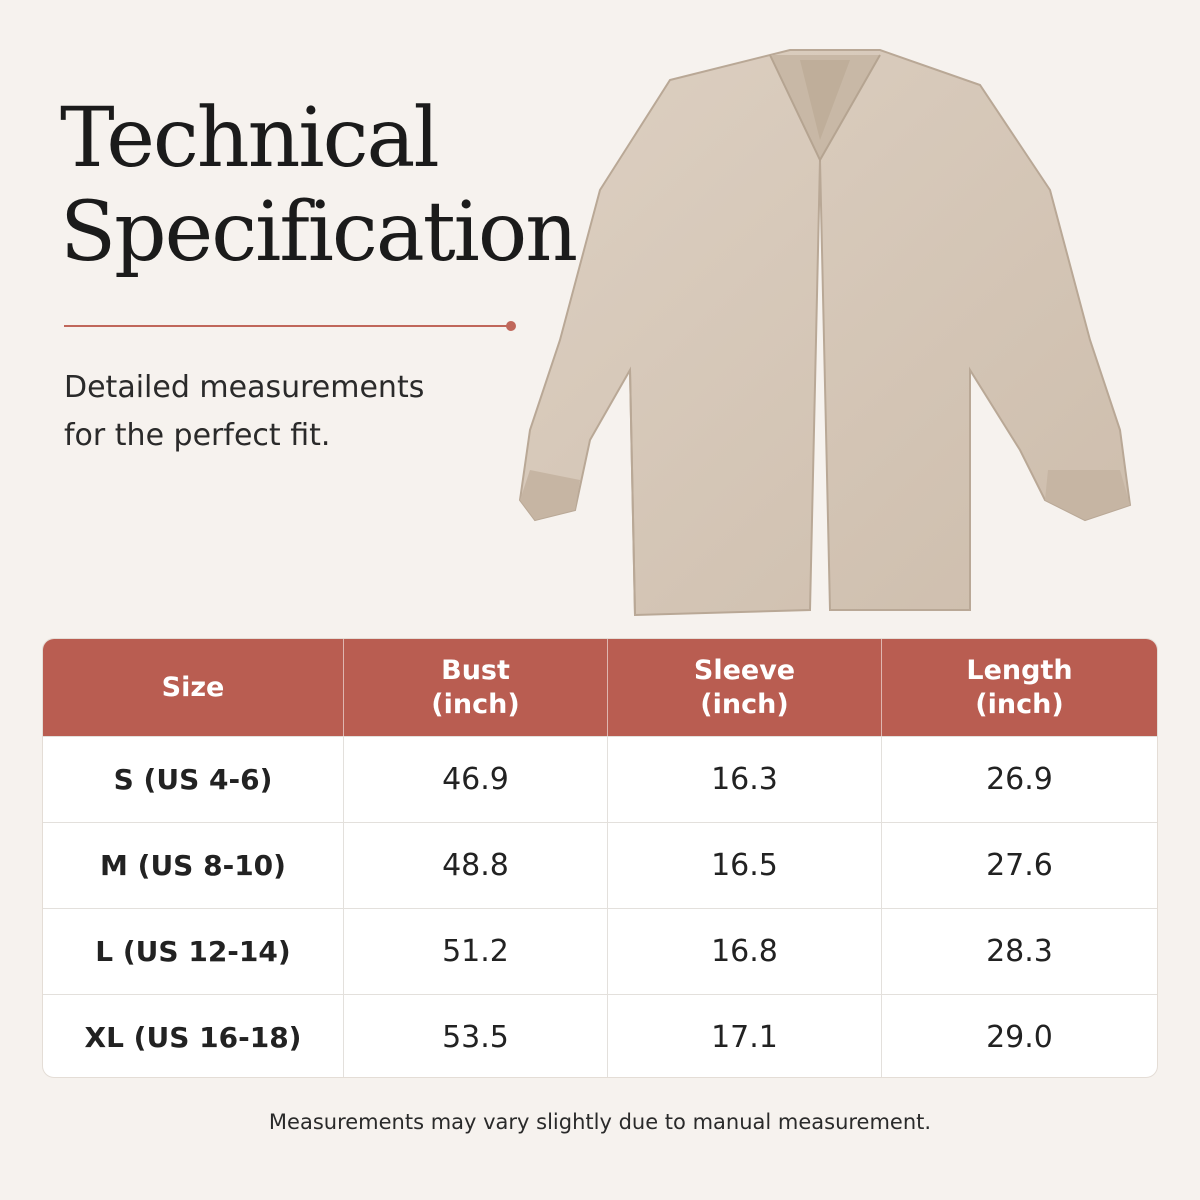 The height and width of the screenshot is (1200, 1200). I want to click on size-cell: XL (US 16-18), so click(193, 1037).